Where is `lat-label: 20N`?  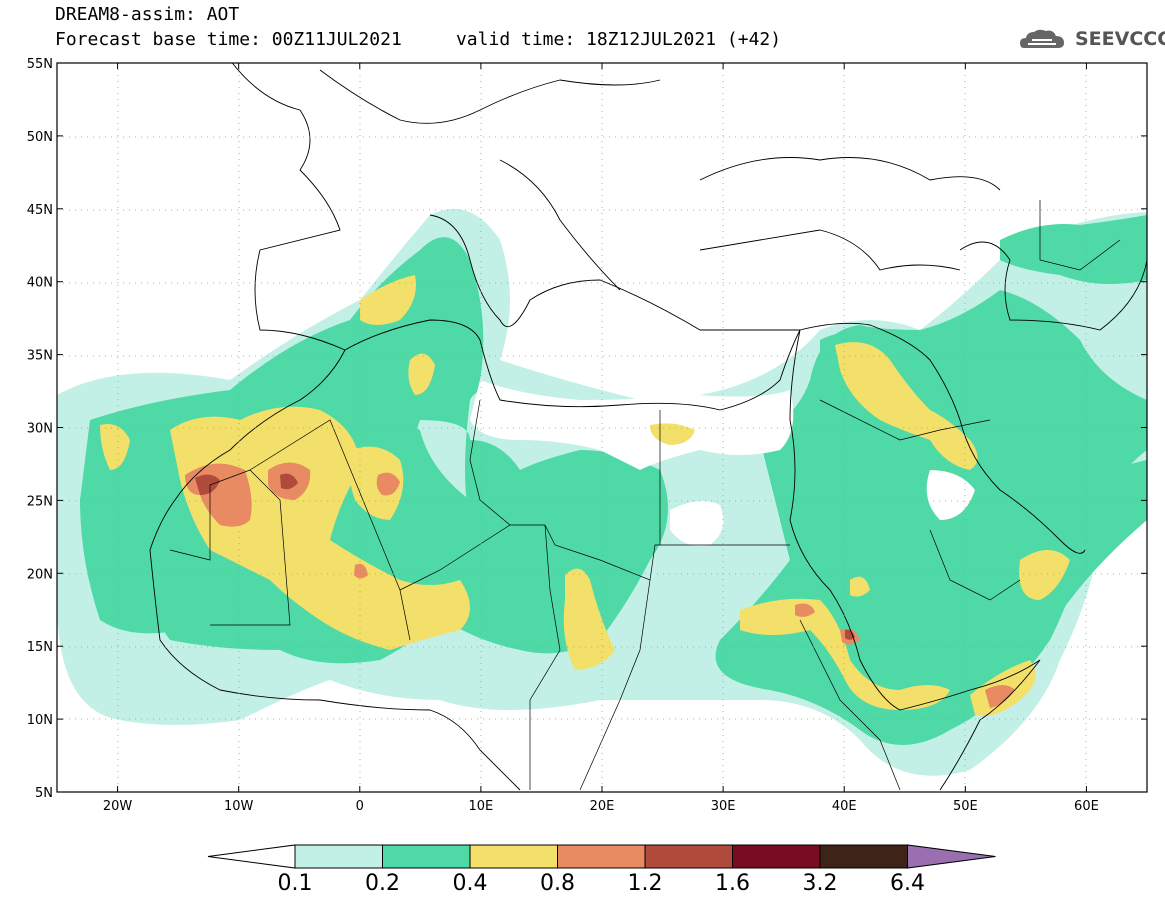
lat-label: 20N is located at coordinates (40, 574).